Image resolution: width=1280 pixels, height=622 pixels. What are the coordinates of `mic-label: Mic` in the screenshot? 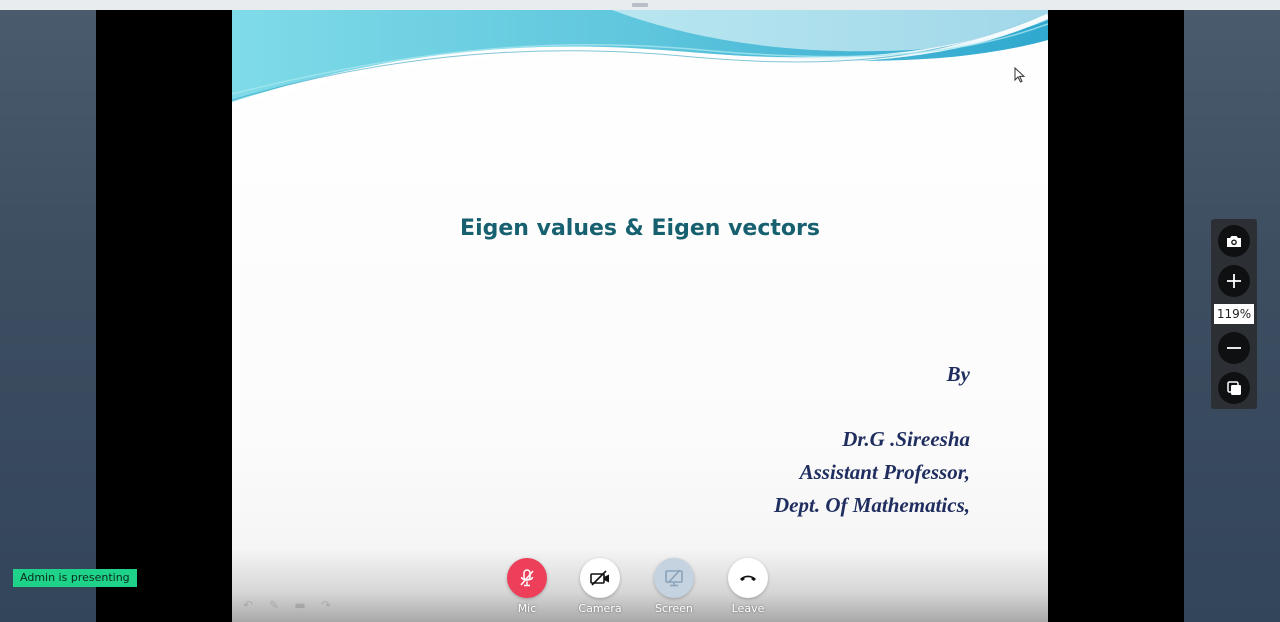 It's located at (527, 608).